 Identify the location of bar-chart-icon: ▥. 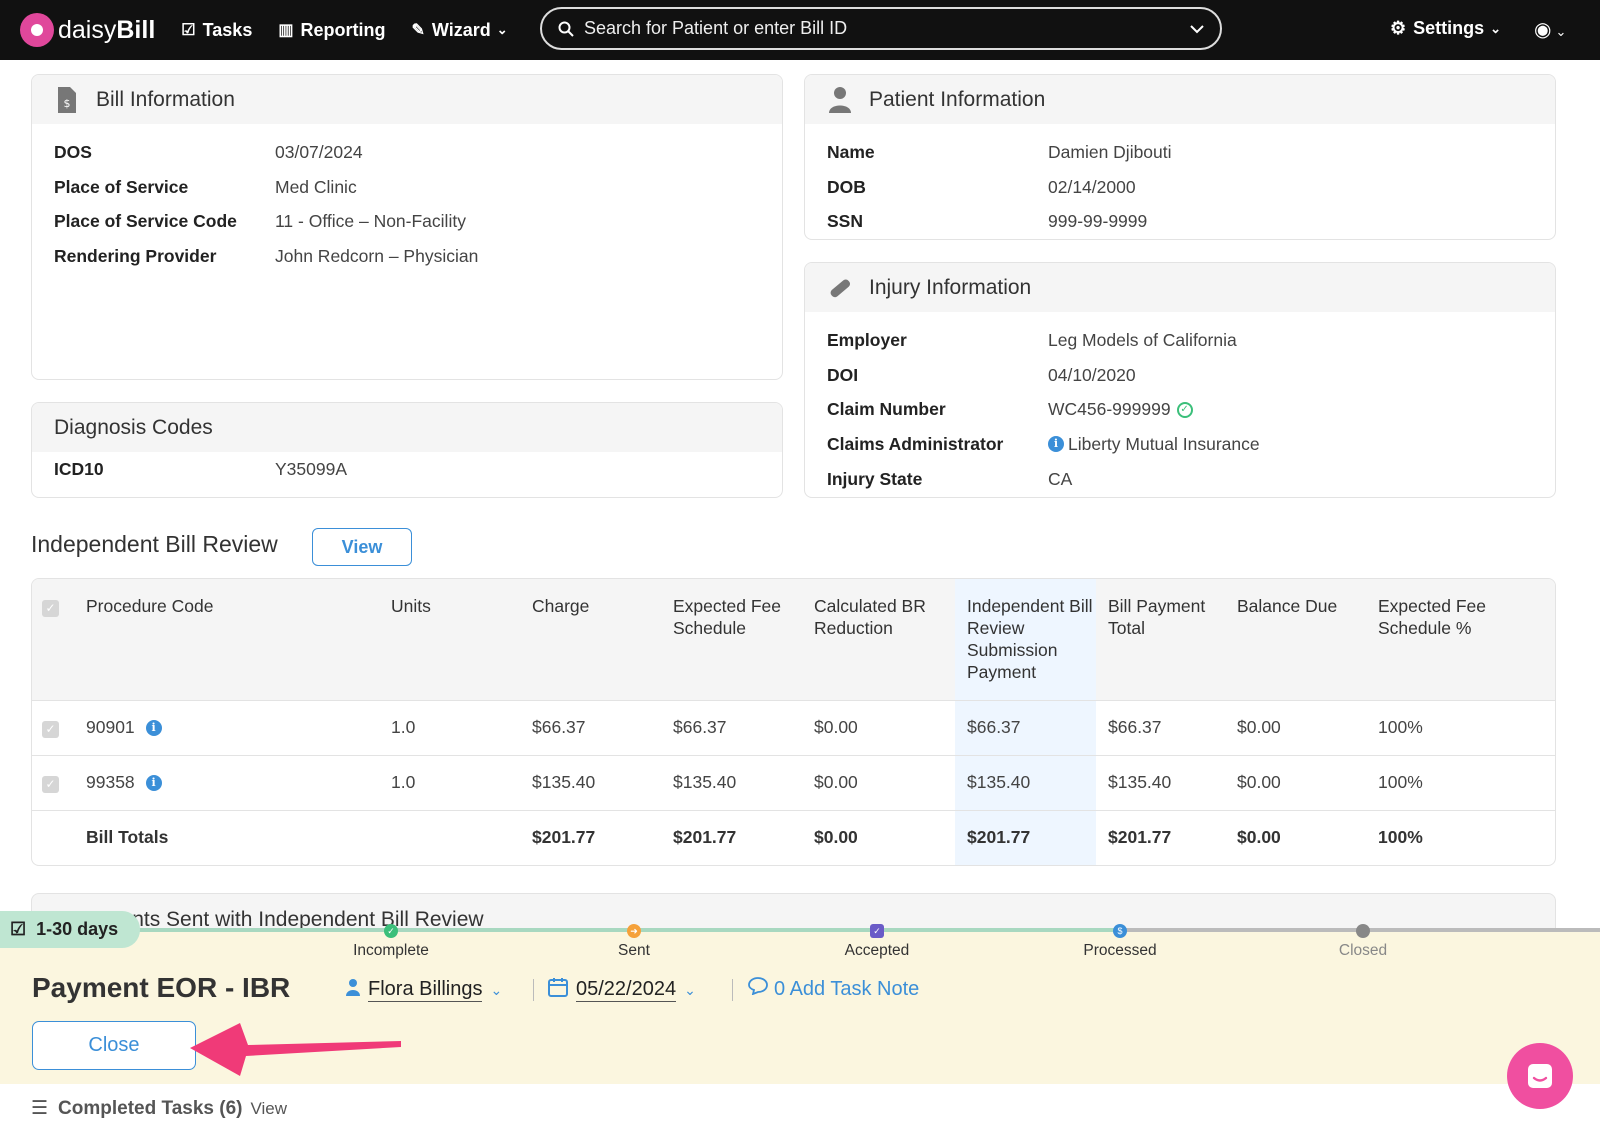
(286, 30).